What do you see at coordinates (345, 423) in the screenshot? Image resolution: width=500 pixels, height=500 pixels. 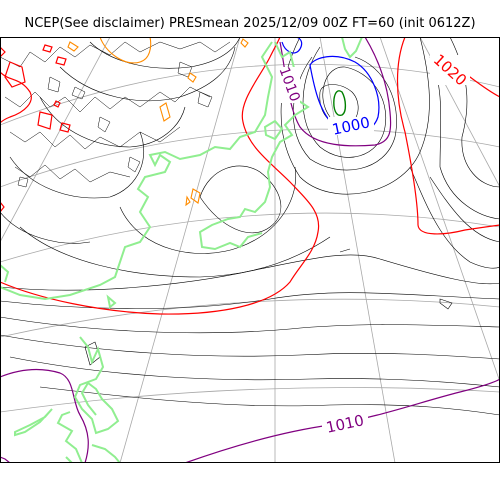 I see `label-1010-south-bg` at bounding box center [345, 423].